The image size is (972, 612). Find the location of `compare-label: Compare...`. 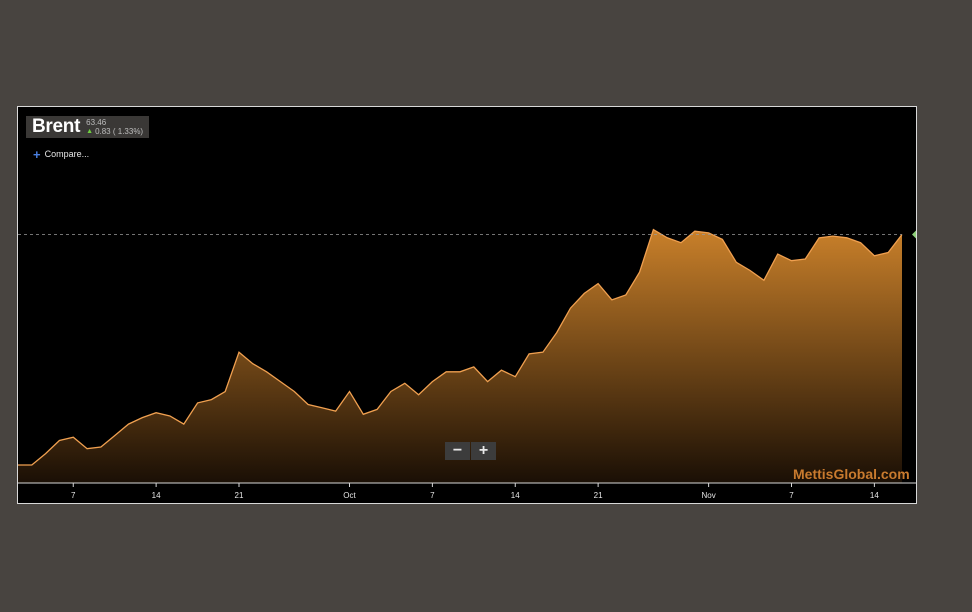

compare-label: Compare... is located at coordinates (67, 154).